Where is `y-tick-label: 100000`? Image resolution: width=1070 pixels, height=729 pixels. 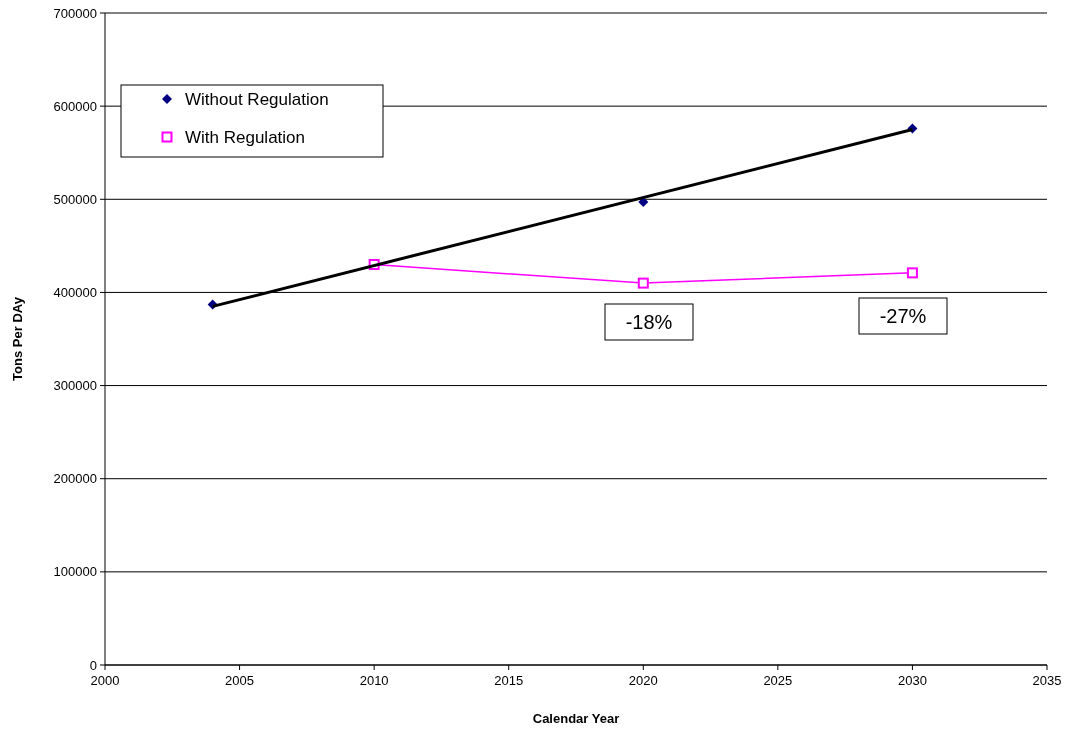
y-tick-label: 100000 is located at coordinates (75, 572).